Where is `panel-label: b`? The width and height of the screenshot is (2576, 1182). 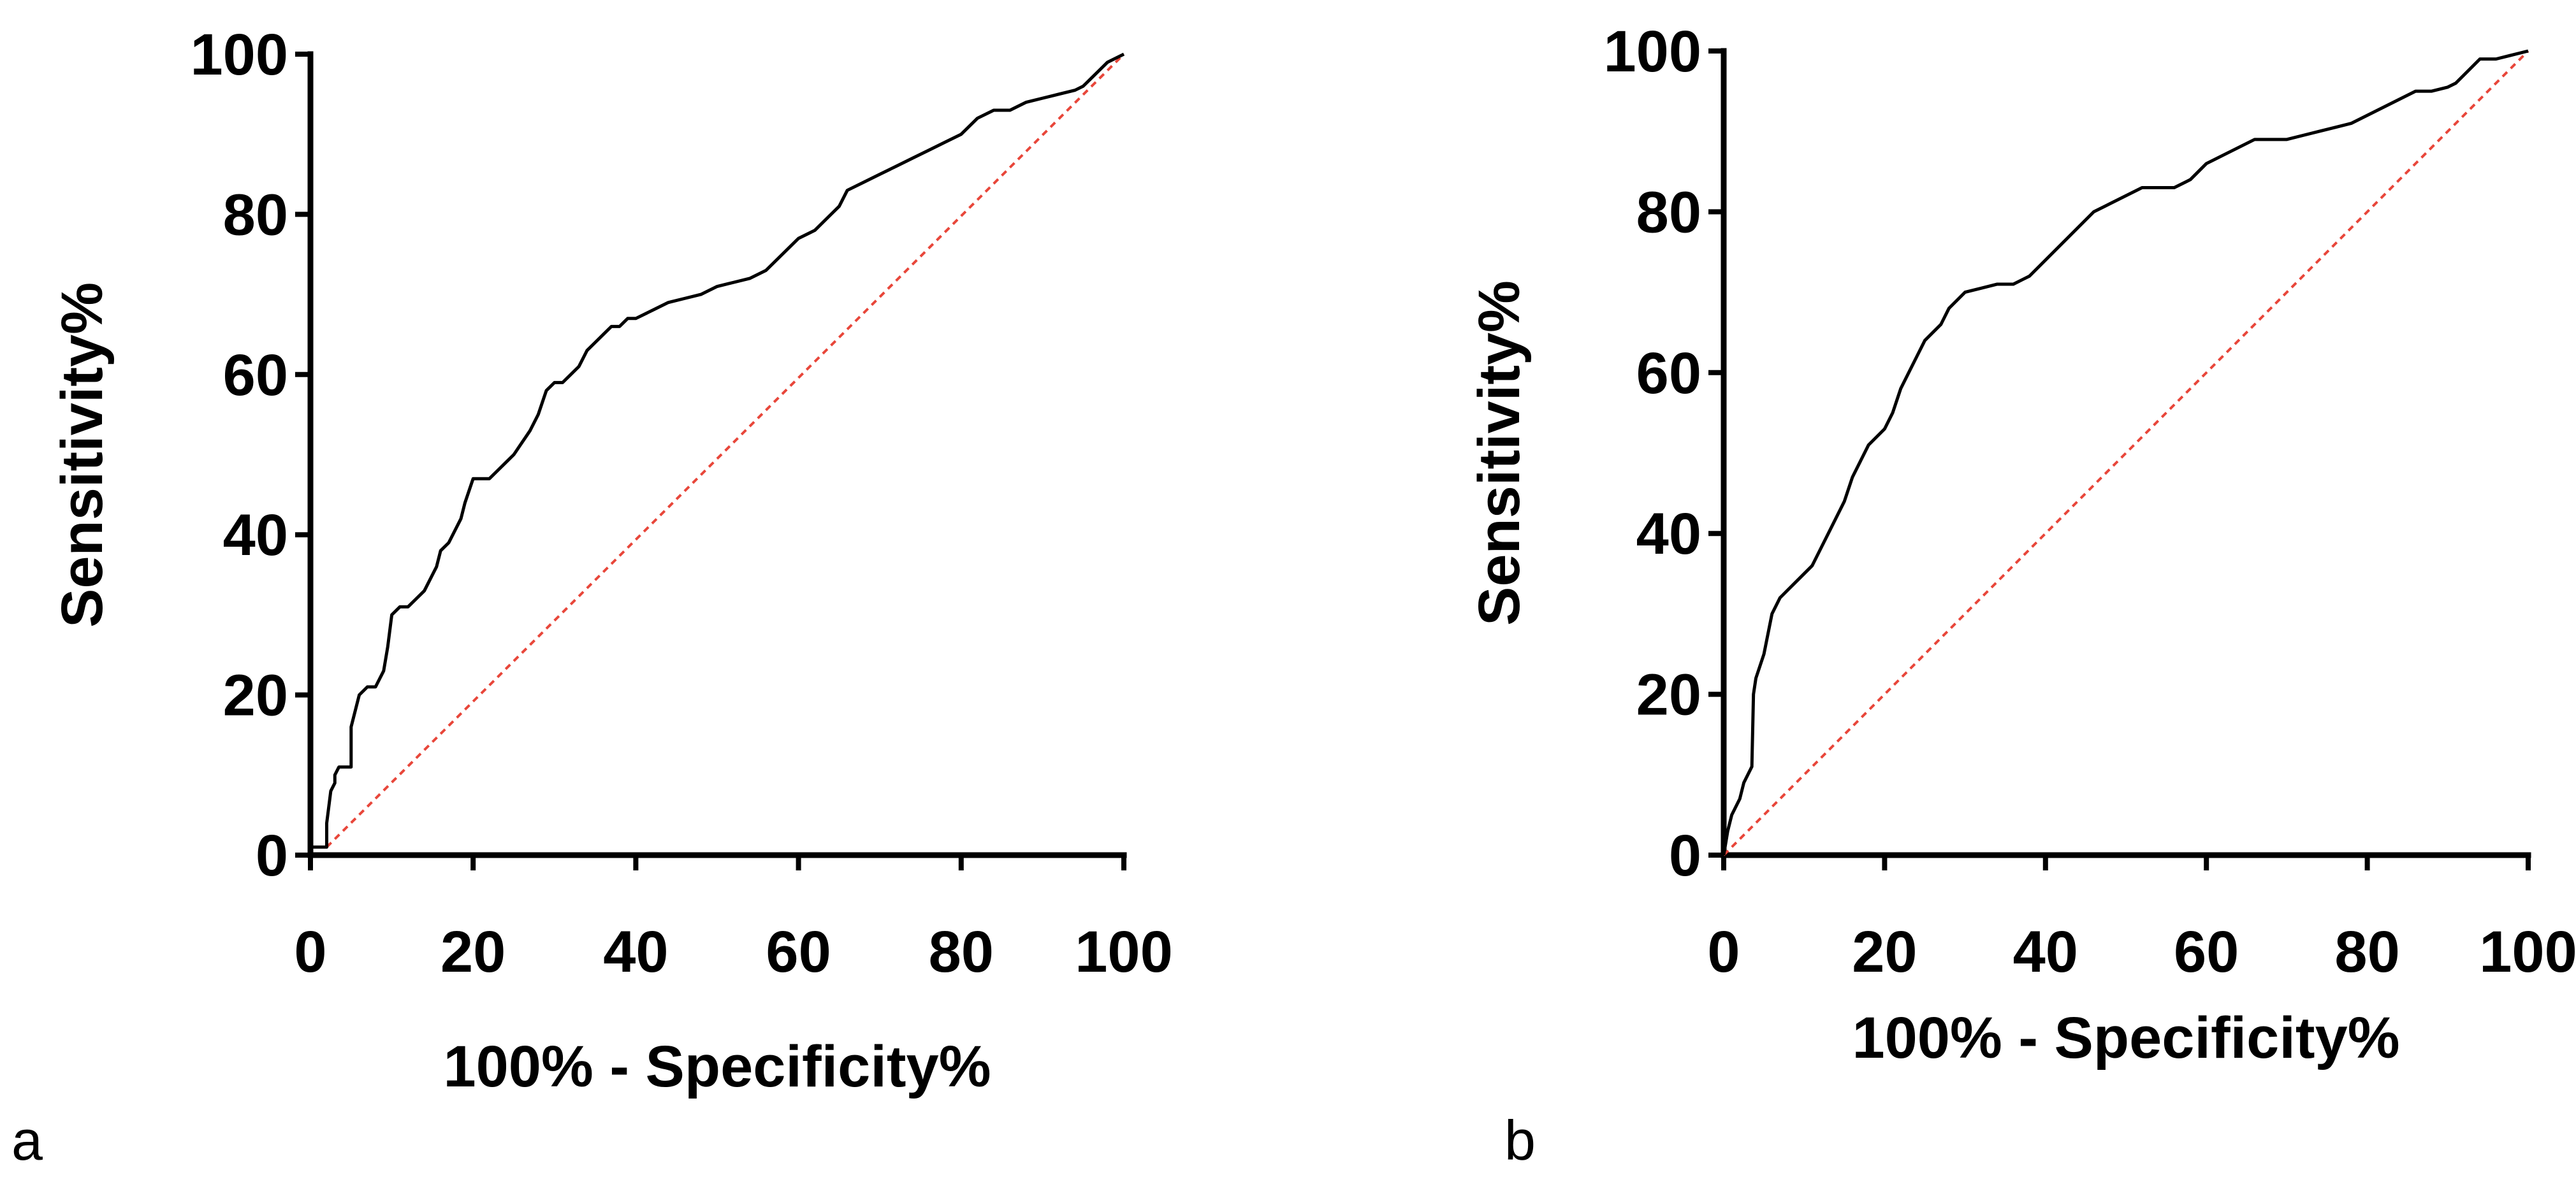
panel-label: b is located at coordinates (1520, 1140).